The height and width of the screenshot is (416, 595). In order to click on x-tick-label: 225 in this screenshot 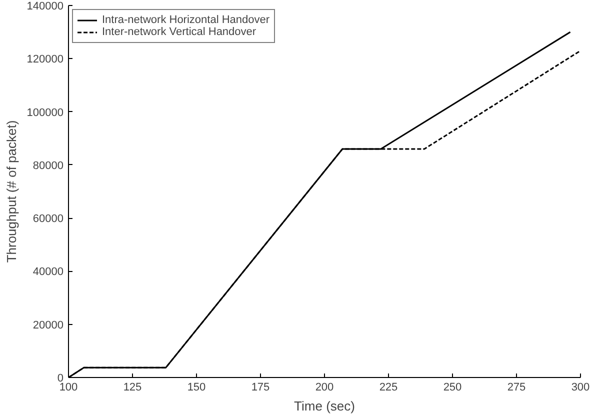, I will do `click(388, 388)`.